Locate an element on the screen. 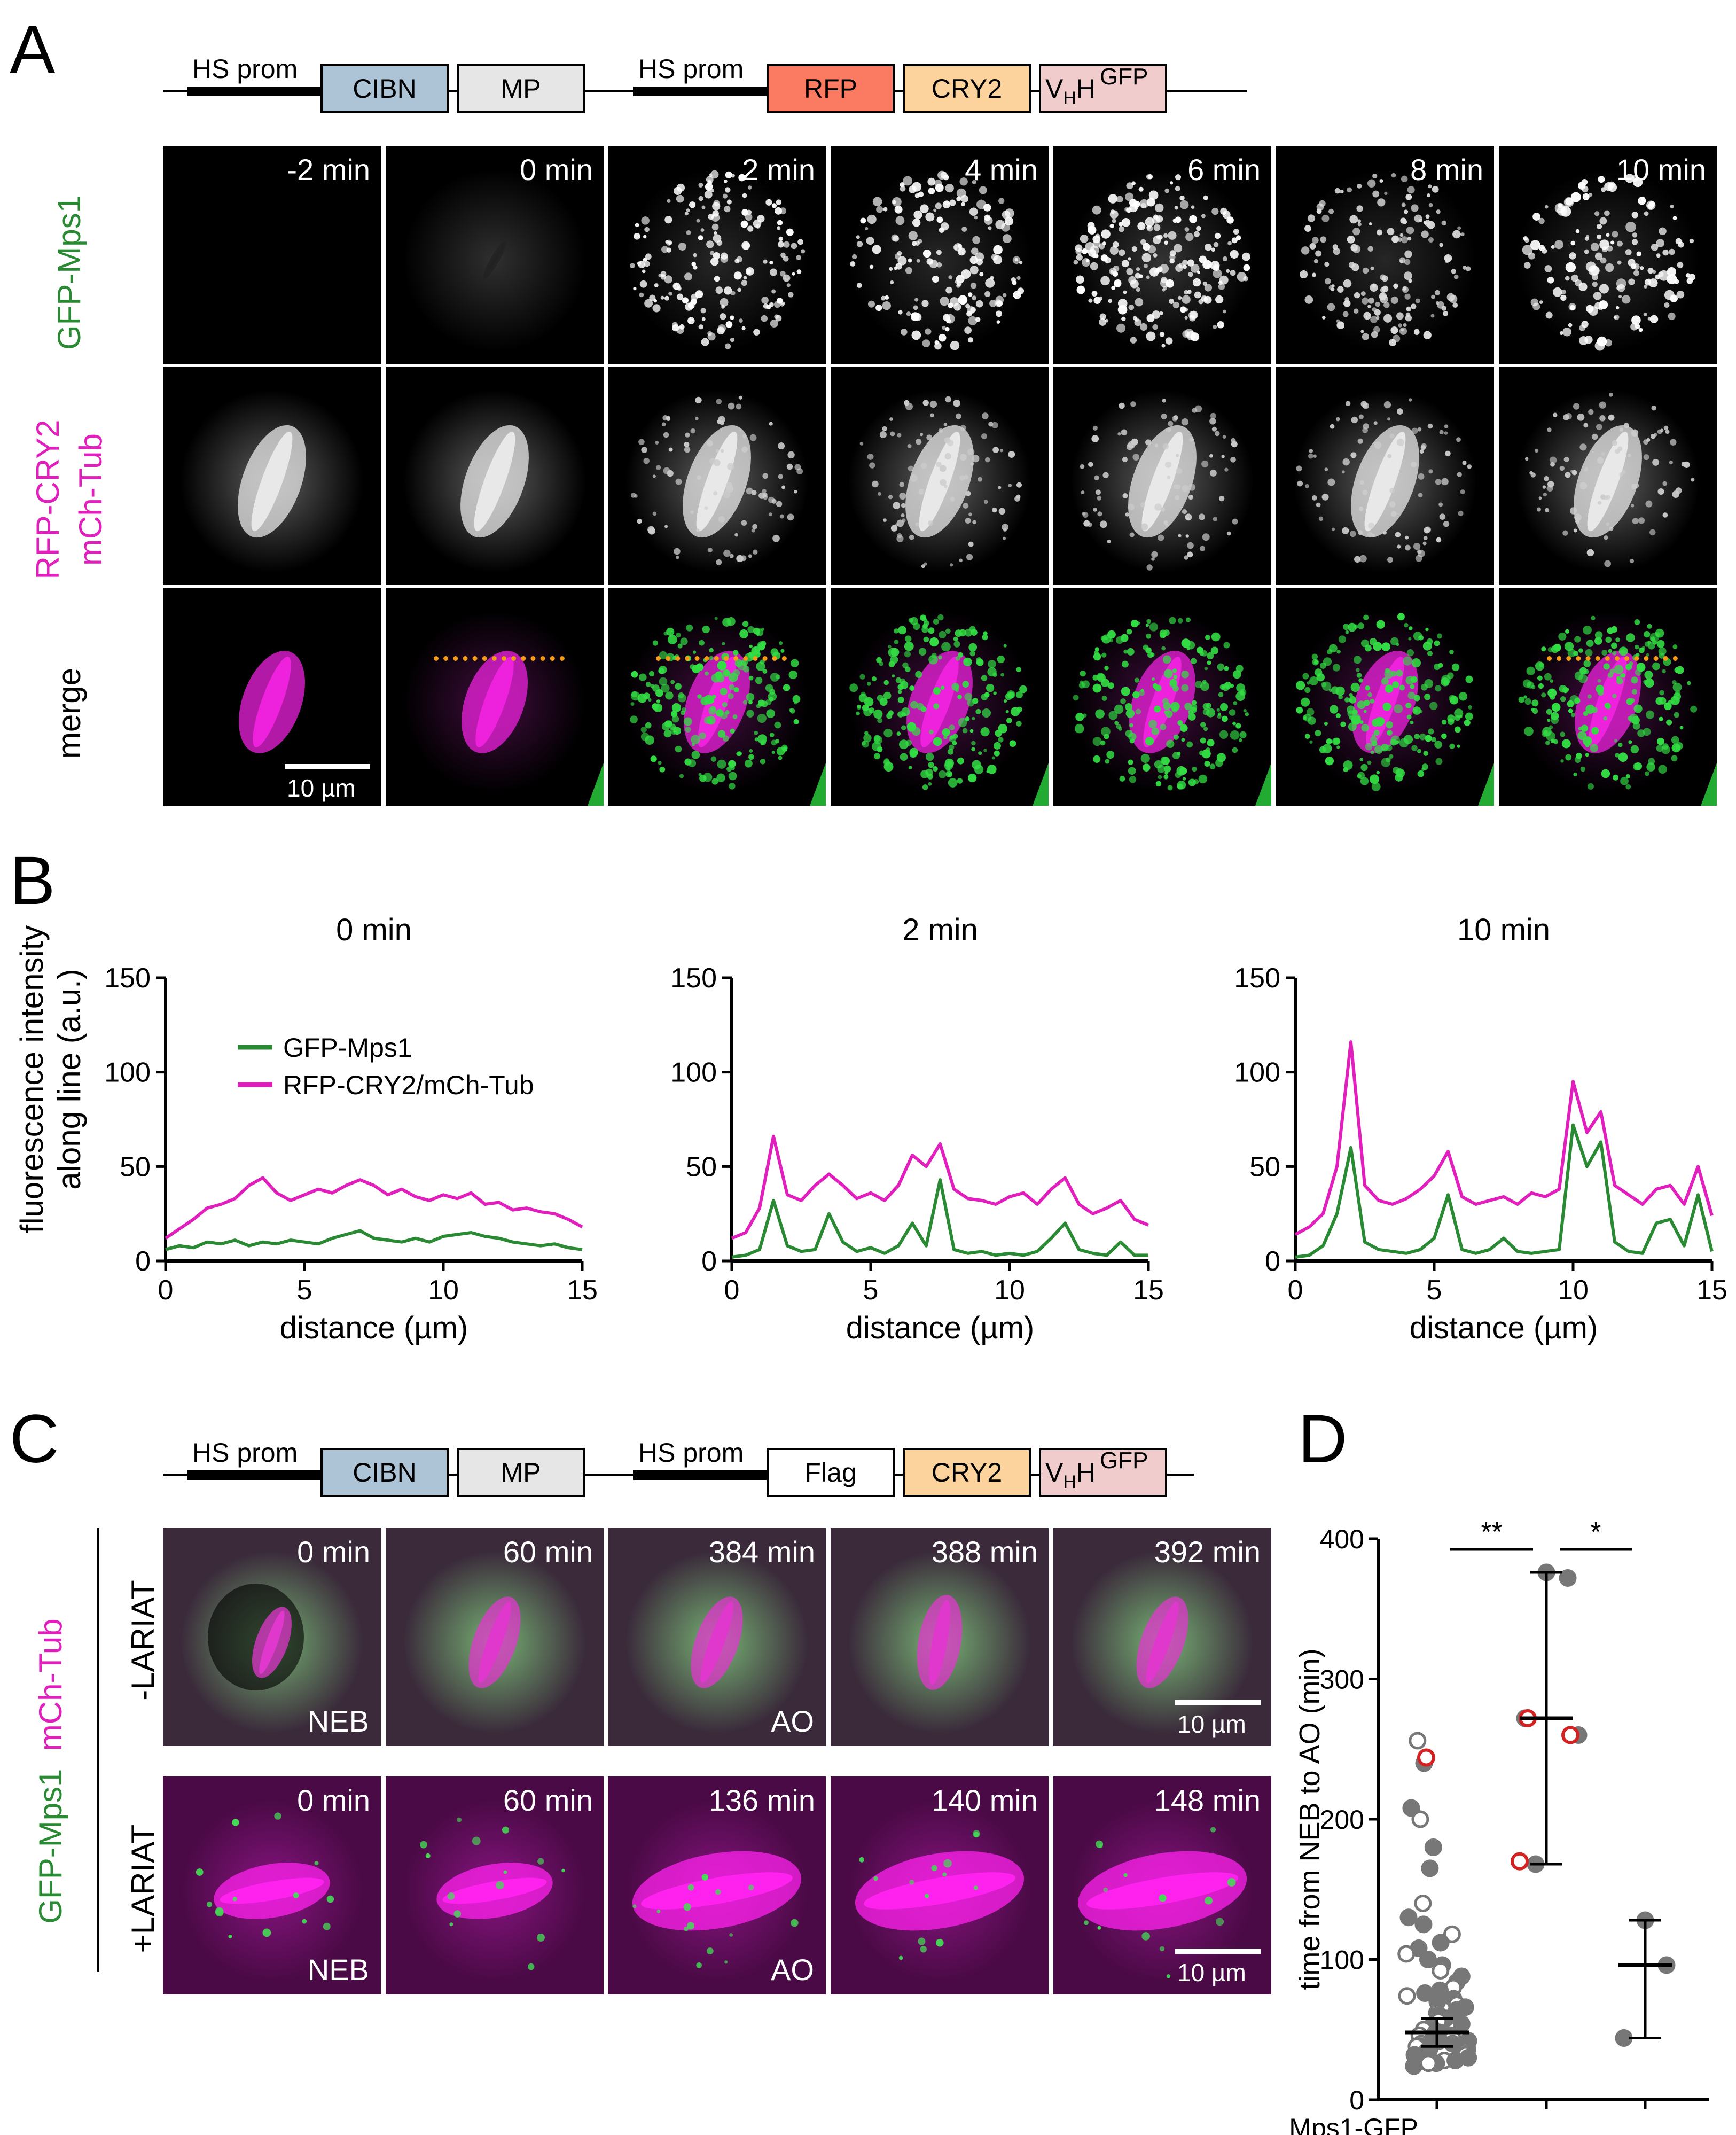 This screenshot has height=2135, width=1736. c-micro-1-3-image is located at coordinates (940, 1885).